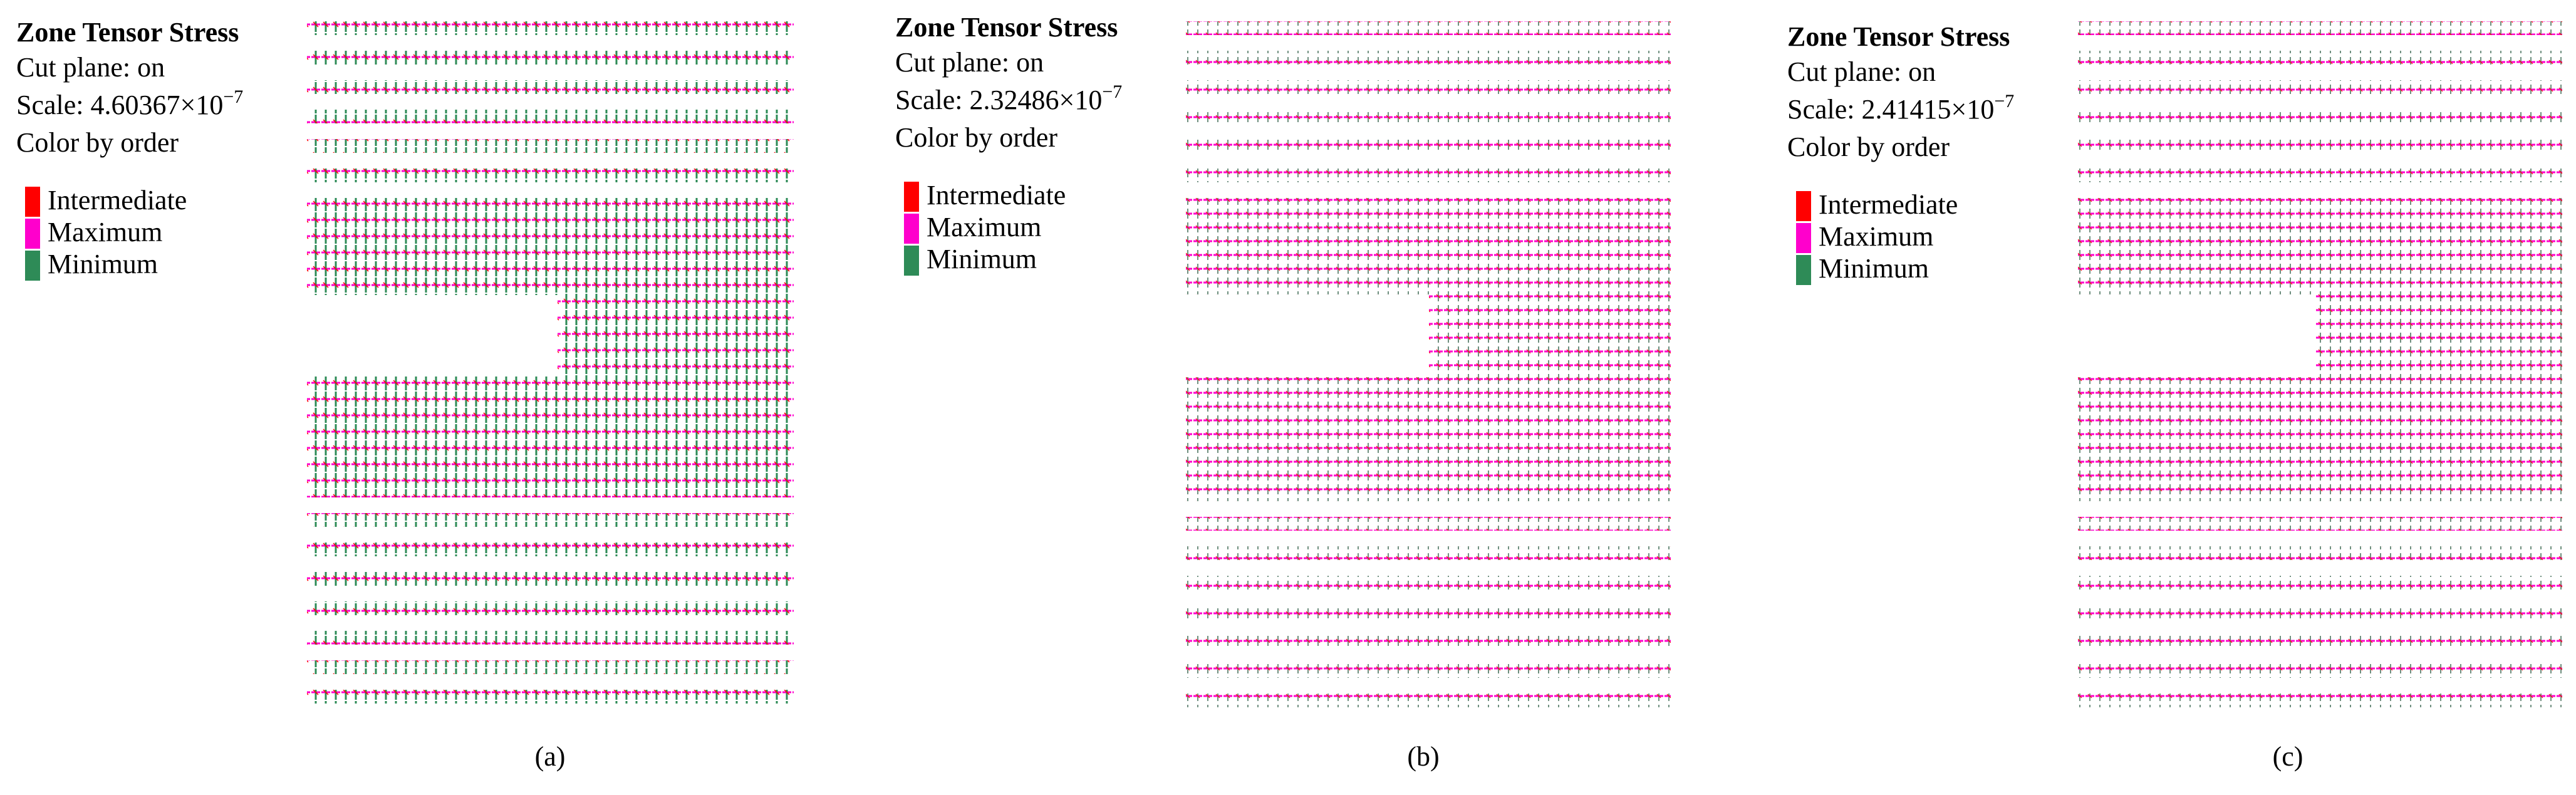 Image resolution: width=2576 pixels, height=795 pixels. I want to click on legend-label: Maximum, so click(1876, 237).